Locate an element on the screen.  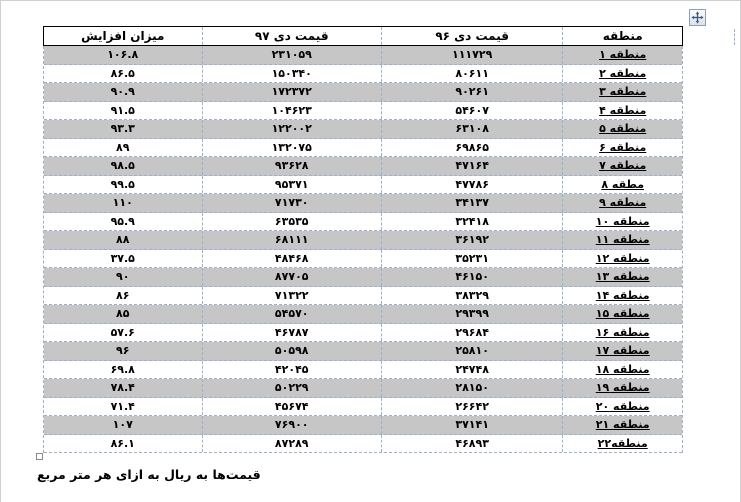
table-row: منطقه ۱۴ ۳۸۳۲۹ ۷۱۳۲۲ ۸۶ is located at coordinates (363, 295).